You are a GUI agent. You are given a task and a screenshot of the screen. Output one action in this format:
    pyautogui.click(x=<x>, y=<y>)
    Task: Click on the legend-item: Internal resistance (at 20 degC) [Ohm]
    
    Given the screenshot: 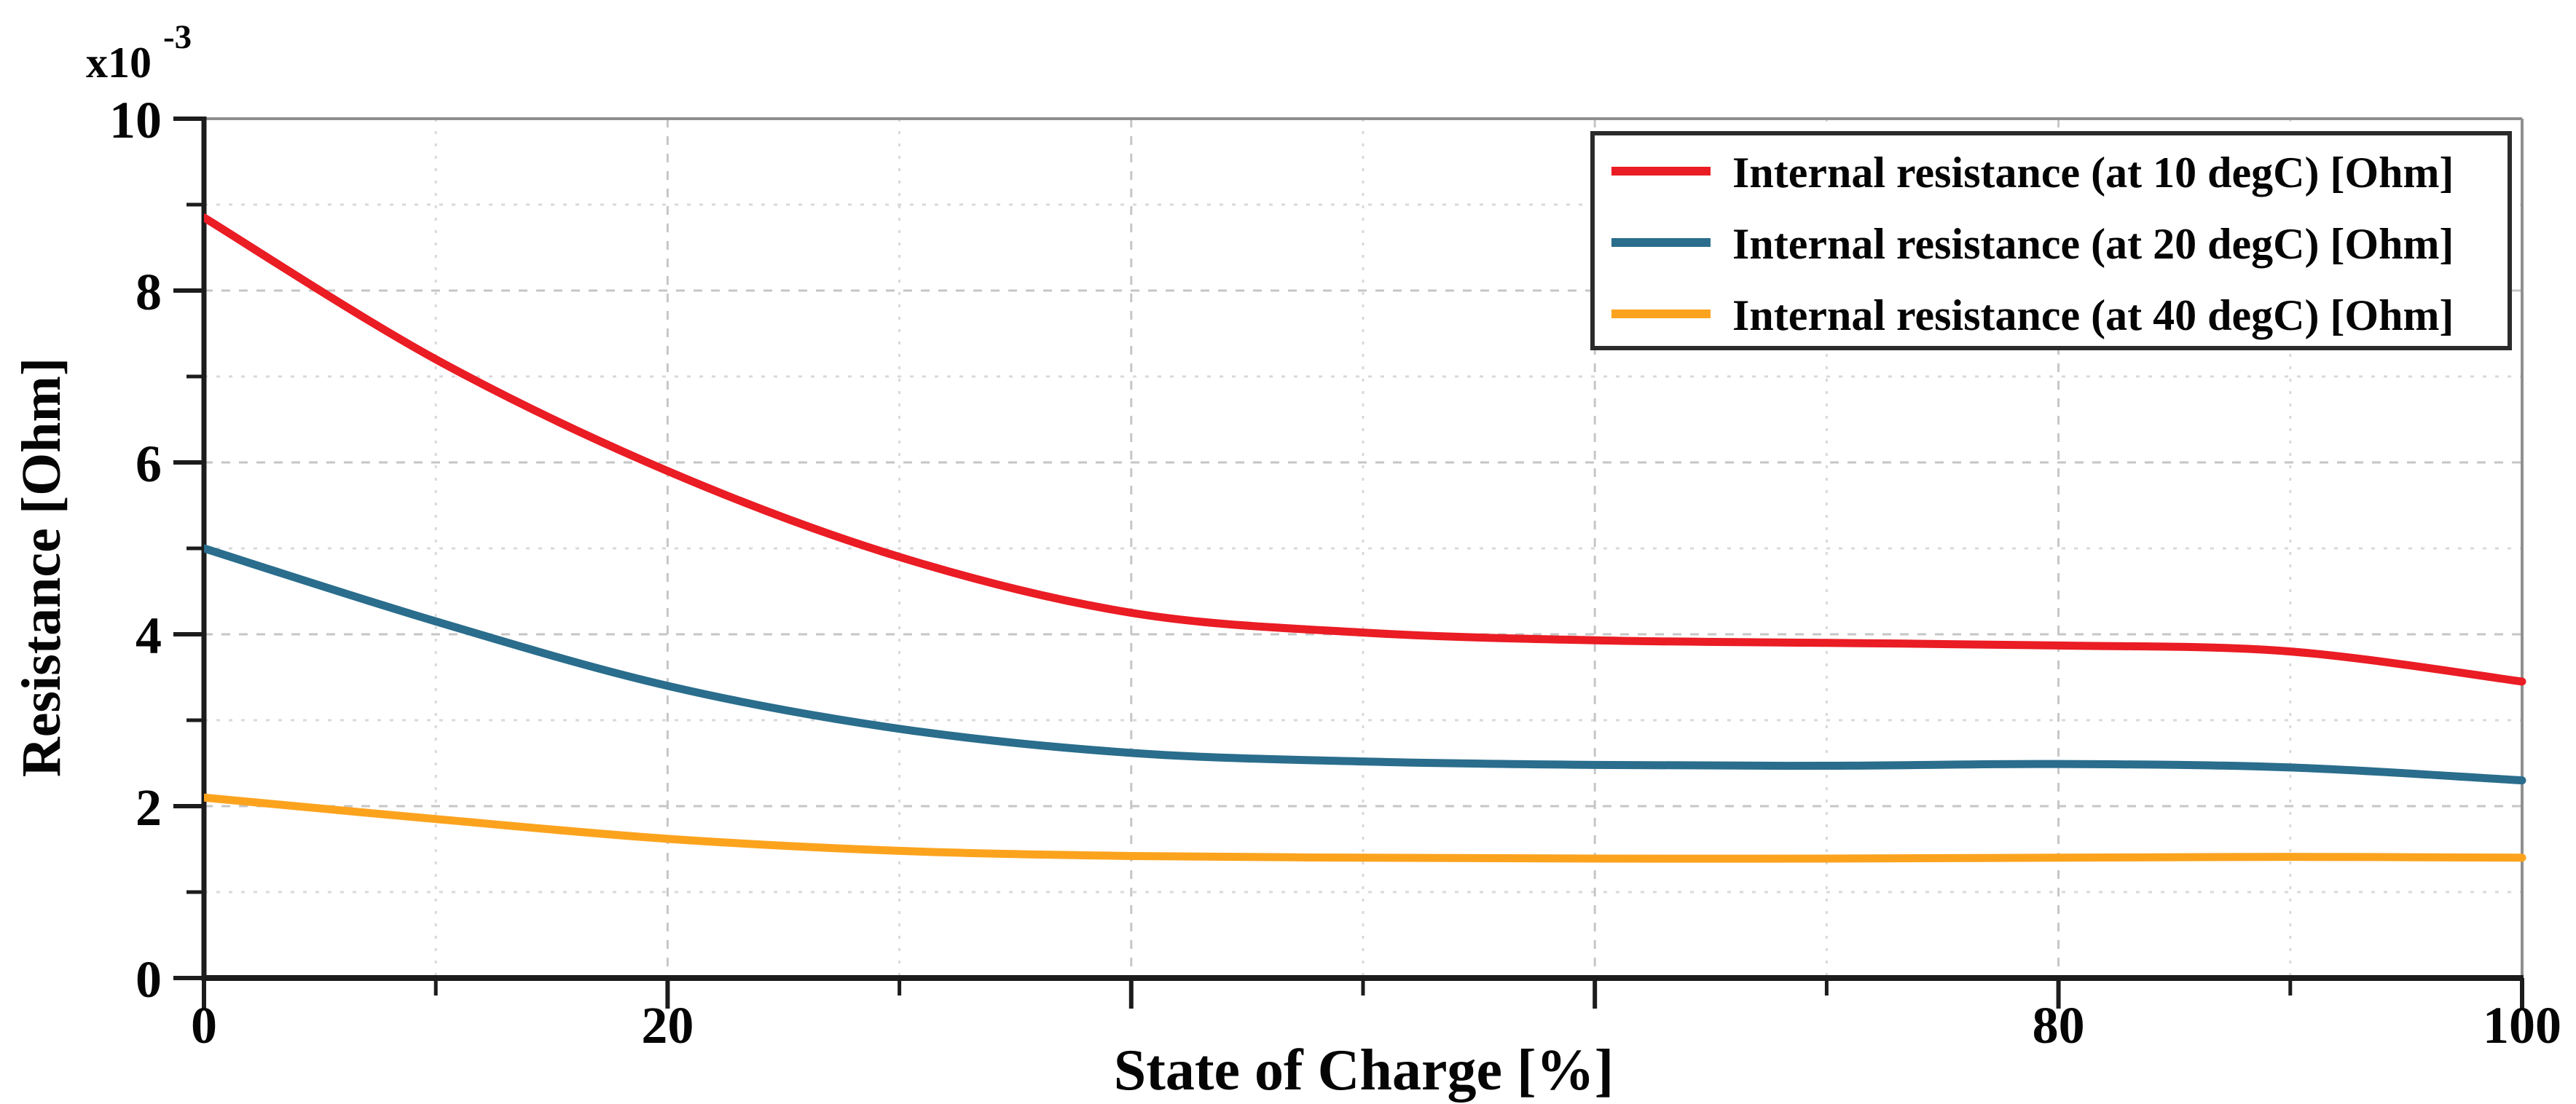 What is the action you would take?
    pyautogui.click(x=2032, y=244)
    